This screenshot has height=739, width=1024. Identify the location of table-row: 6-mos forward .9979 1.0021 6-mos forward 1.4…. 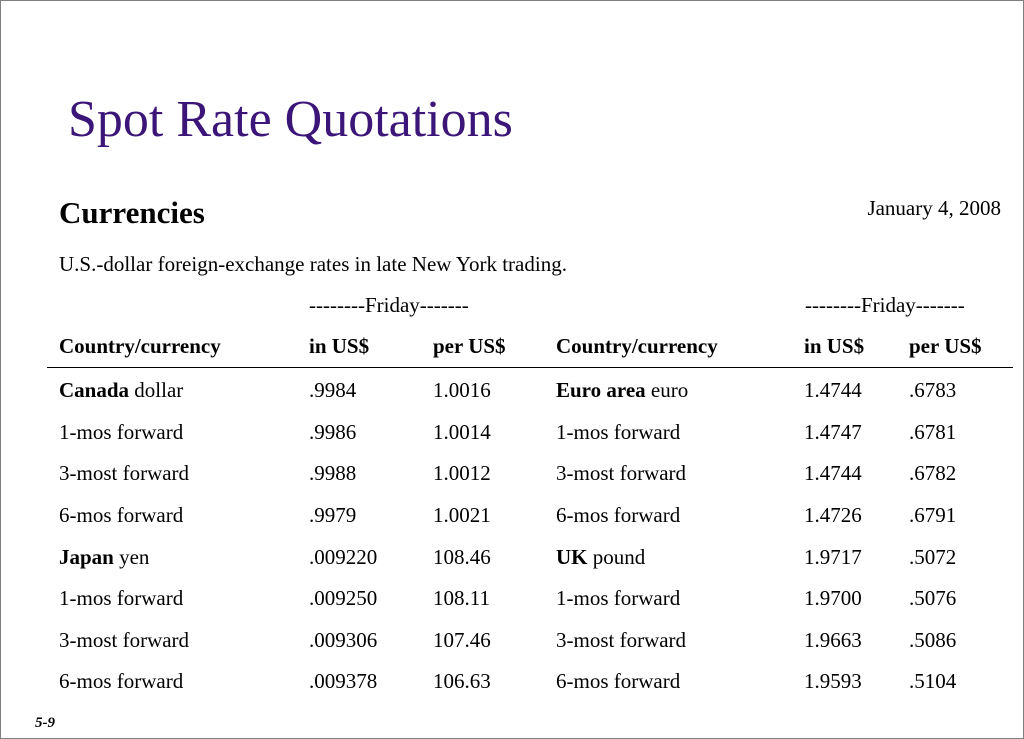
(530, 516).